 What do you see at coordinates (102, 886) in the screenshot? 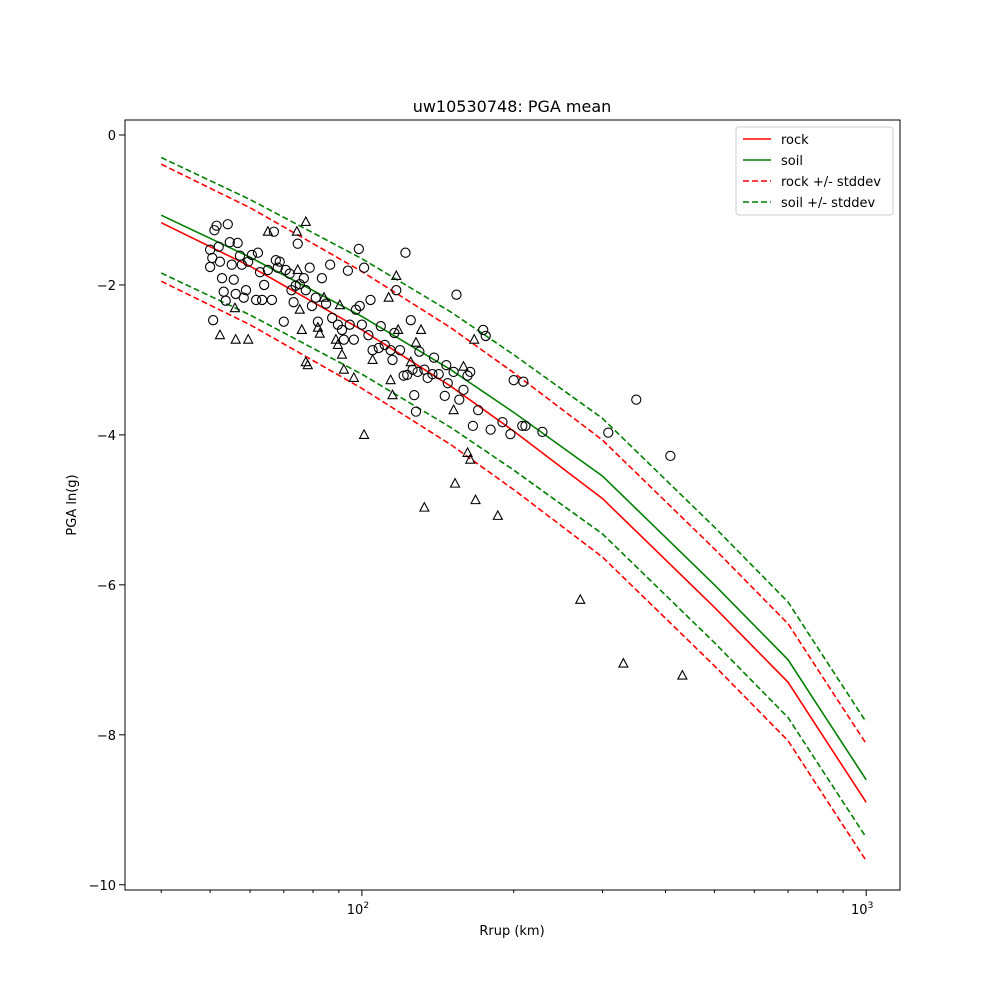
I see `y-tick-label: −10` at bounding box center [102, 886].